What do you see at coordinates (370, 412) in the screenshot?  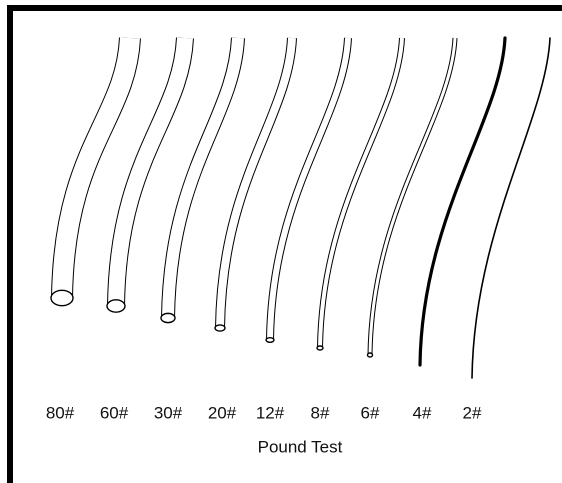 I see `label: 6#` at bounding box center [370, 412].